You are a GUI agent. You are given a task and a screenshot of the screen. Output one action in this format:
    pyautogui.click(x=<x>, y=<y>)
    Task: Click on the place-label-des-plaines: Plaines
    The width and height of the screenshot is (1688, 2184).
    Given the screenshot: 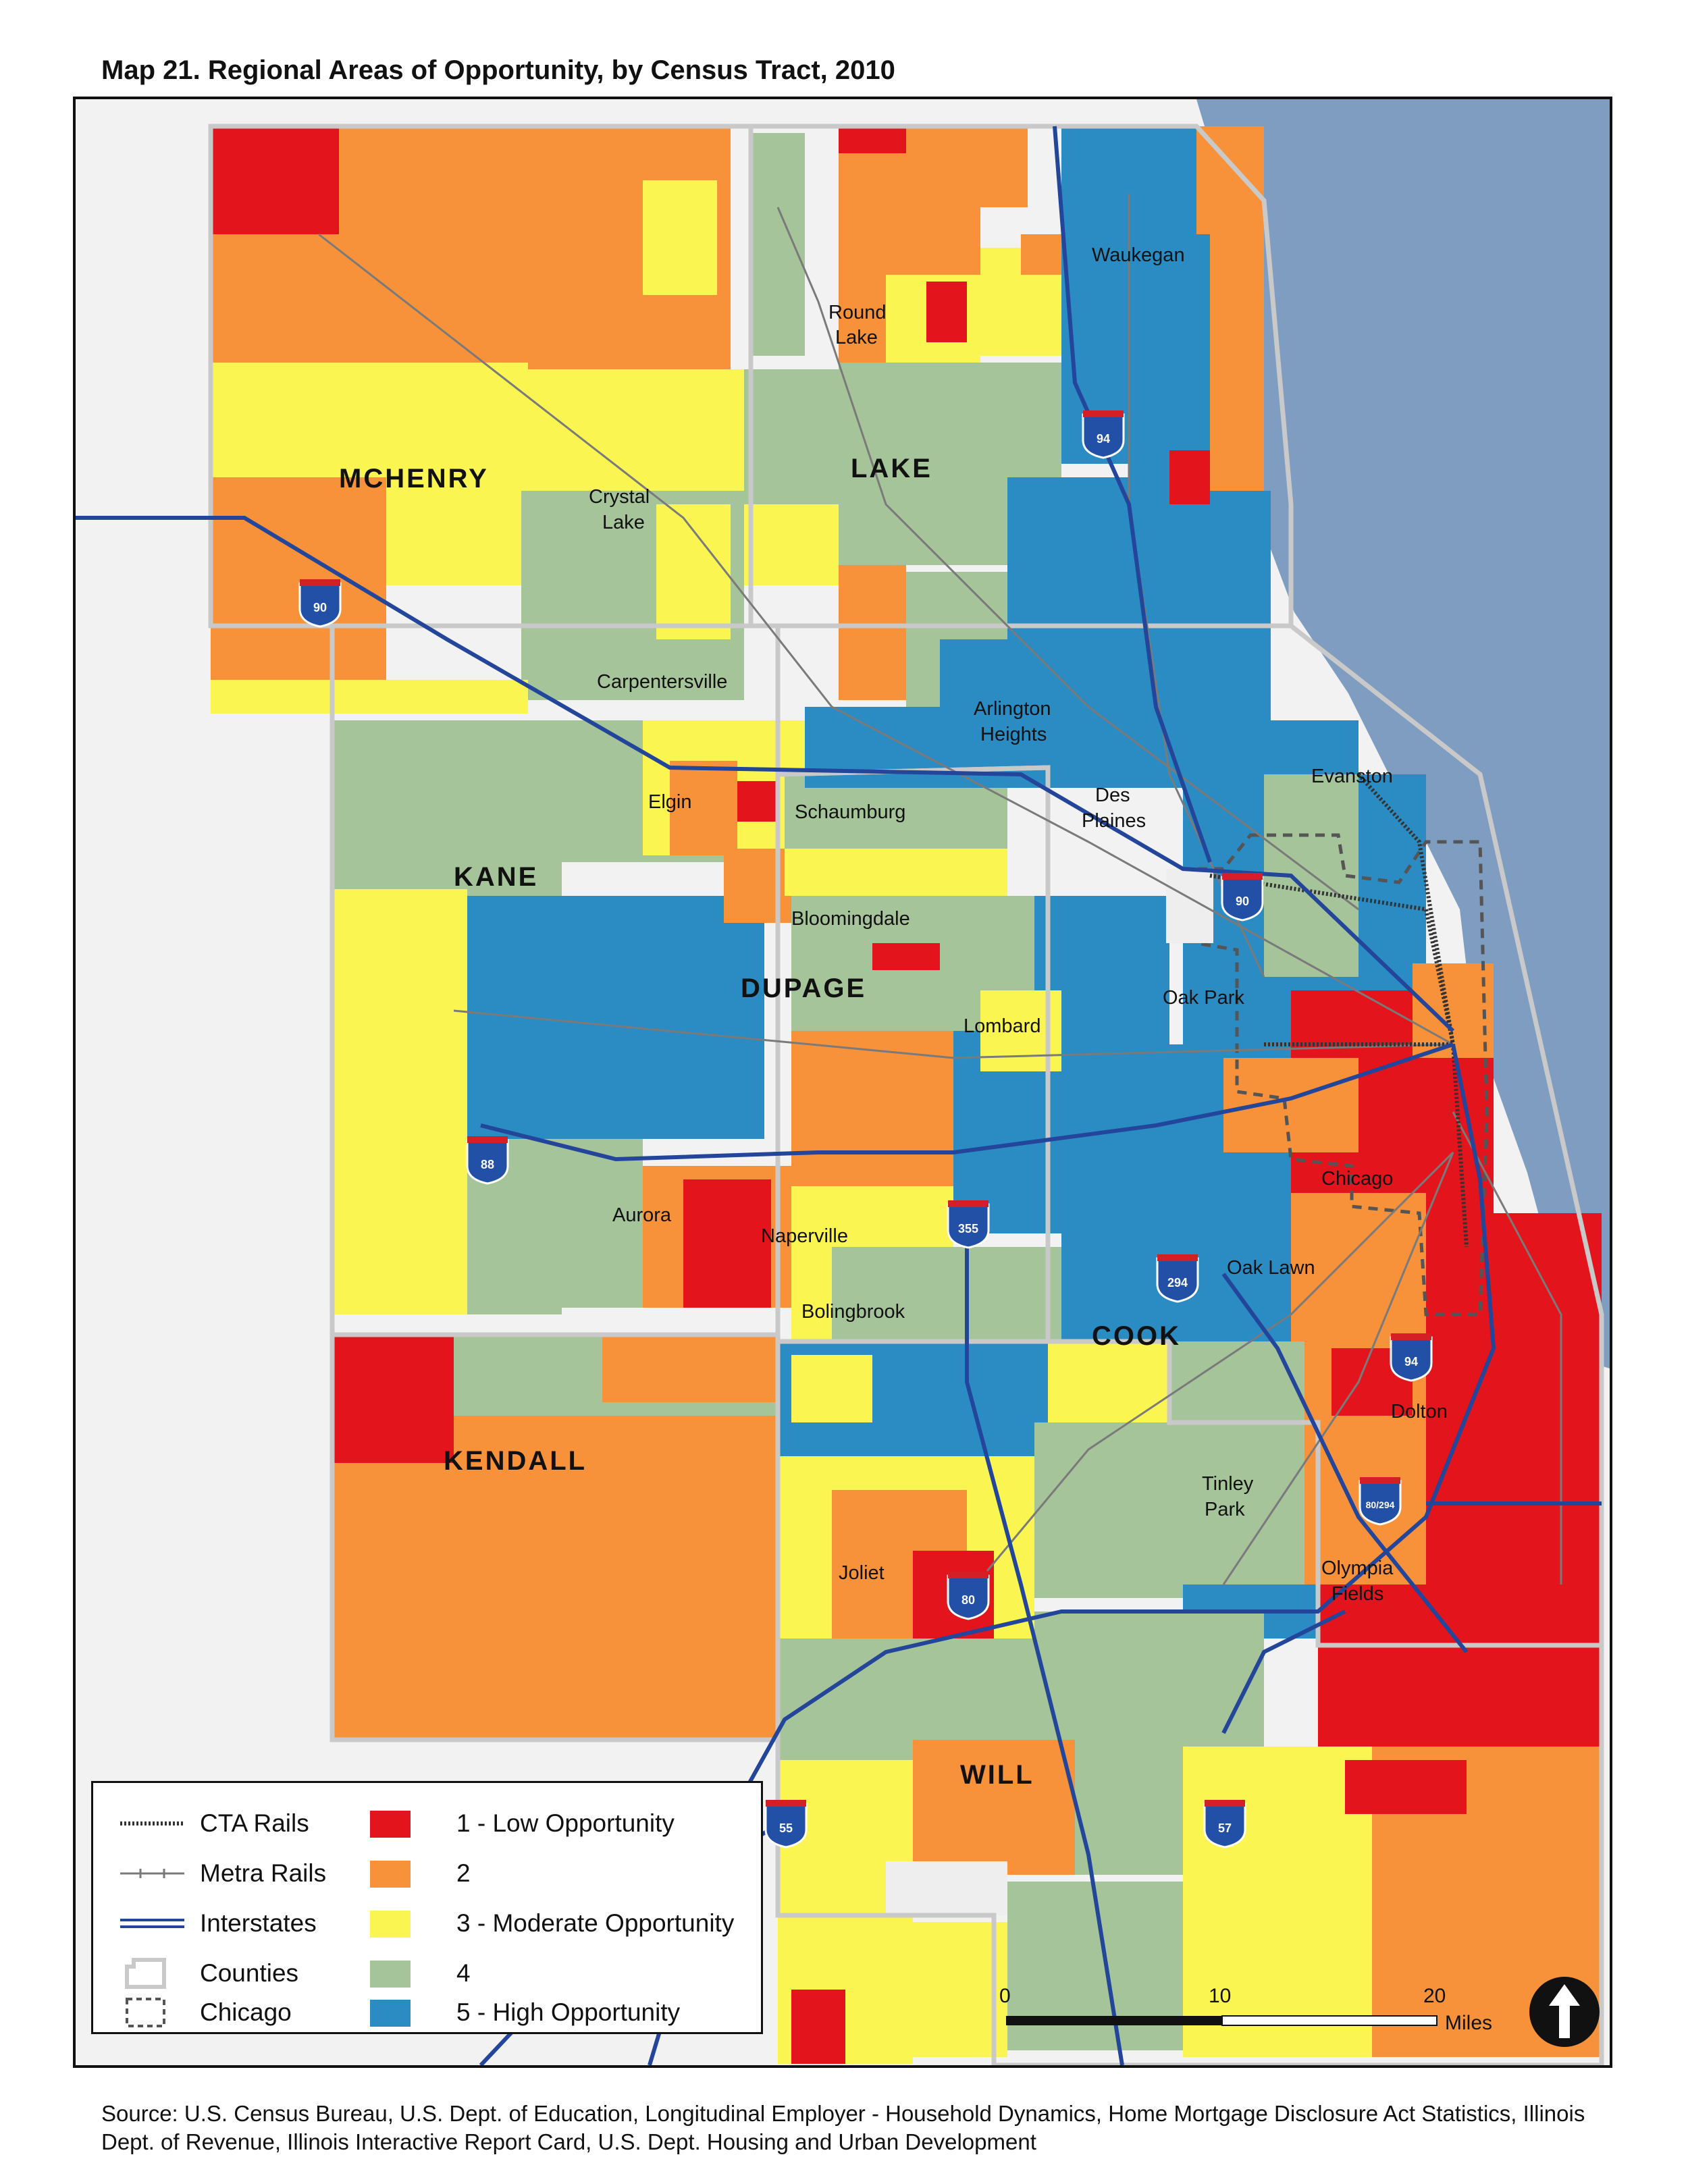 What is the action you would take?
    pyautogui.click(x=1114, y=821)
    